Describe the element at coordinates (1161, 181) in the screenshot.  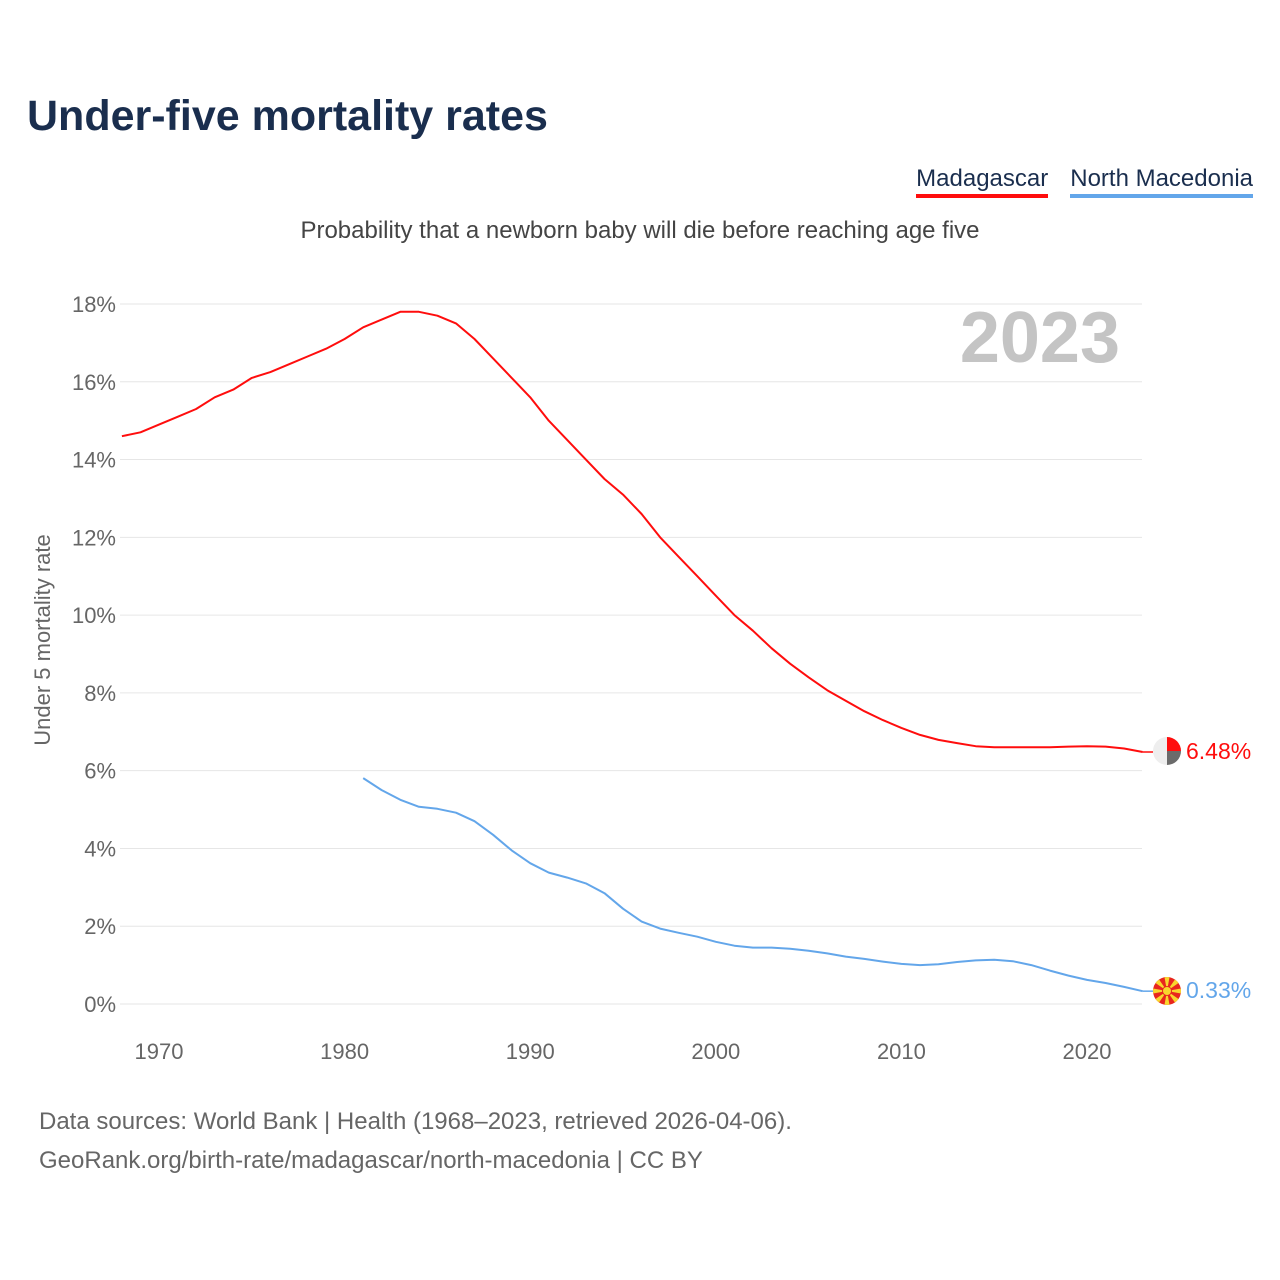
I see `legend-north-macedonia: North Macedonia` at that location.